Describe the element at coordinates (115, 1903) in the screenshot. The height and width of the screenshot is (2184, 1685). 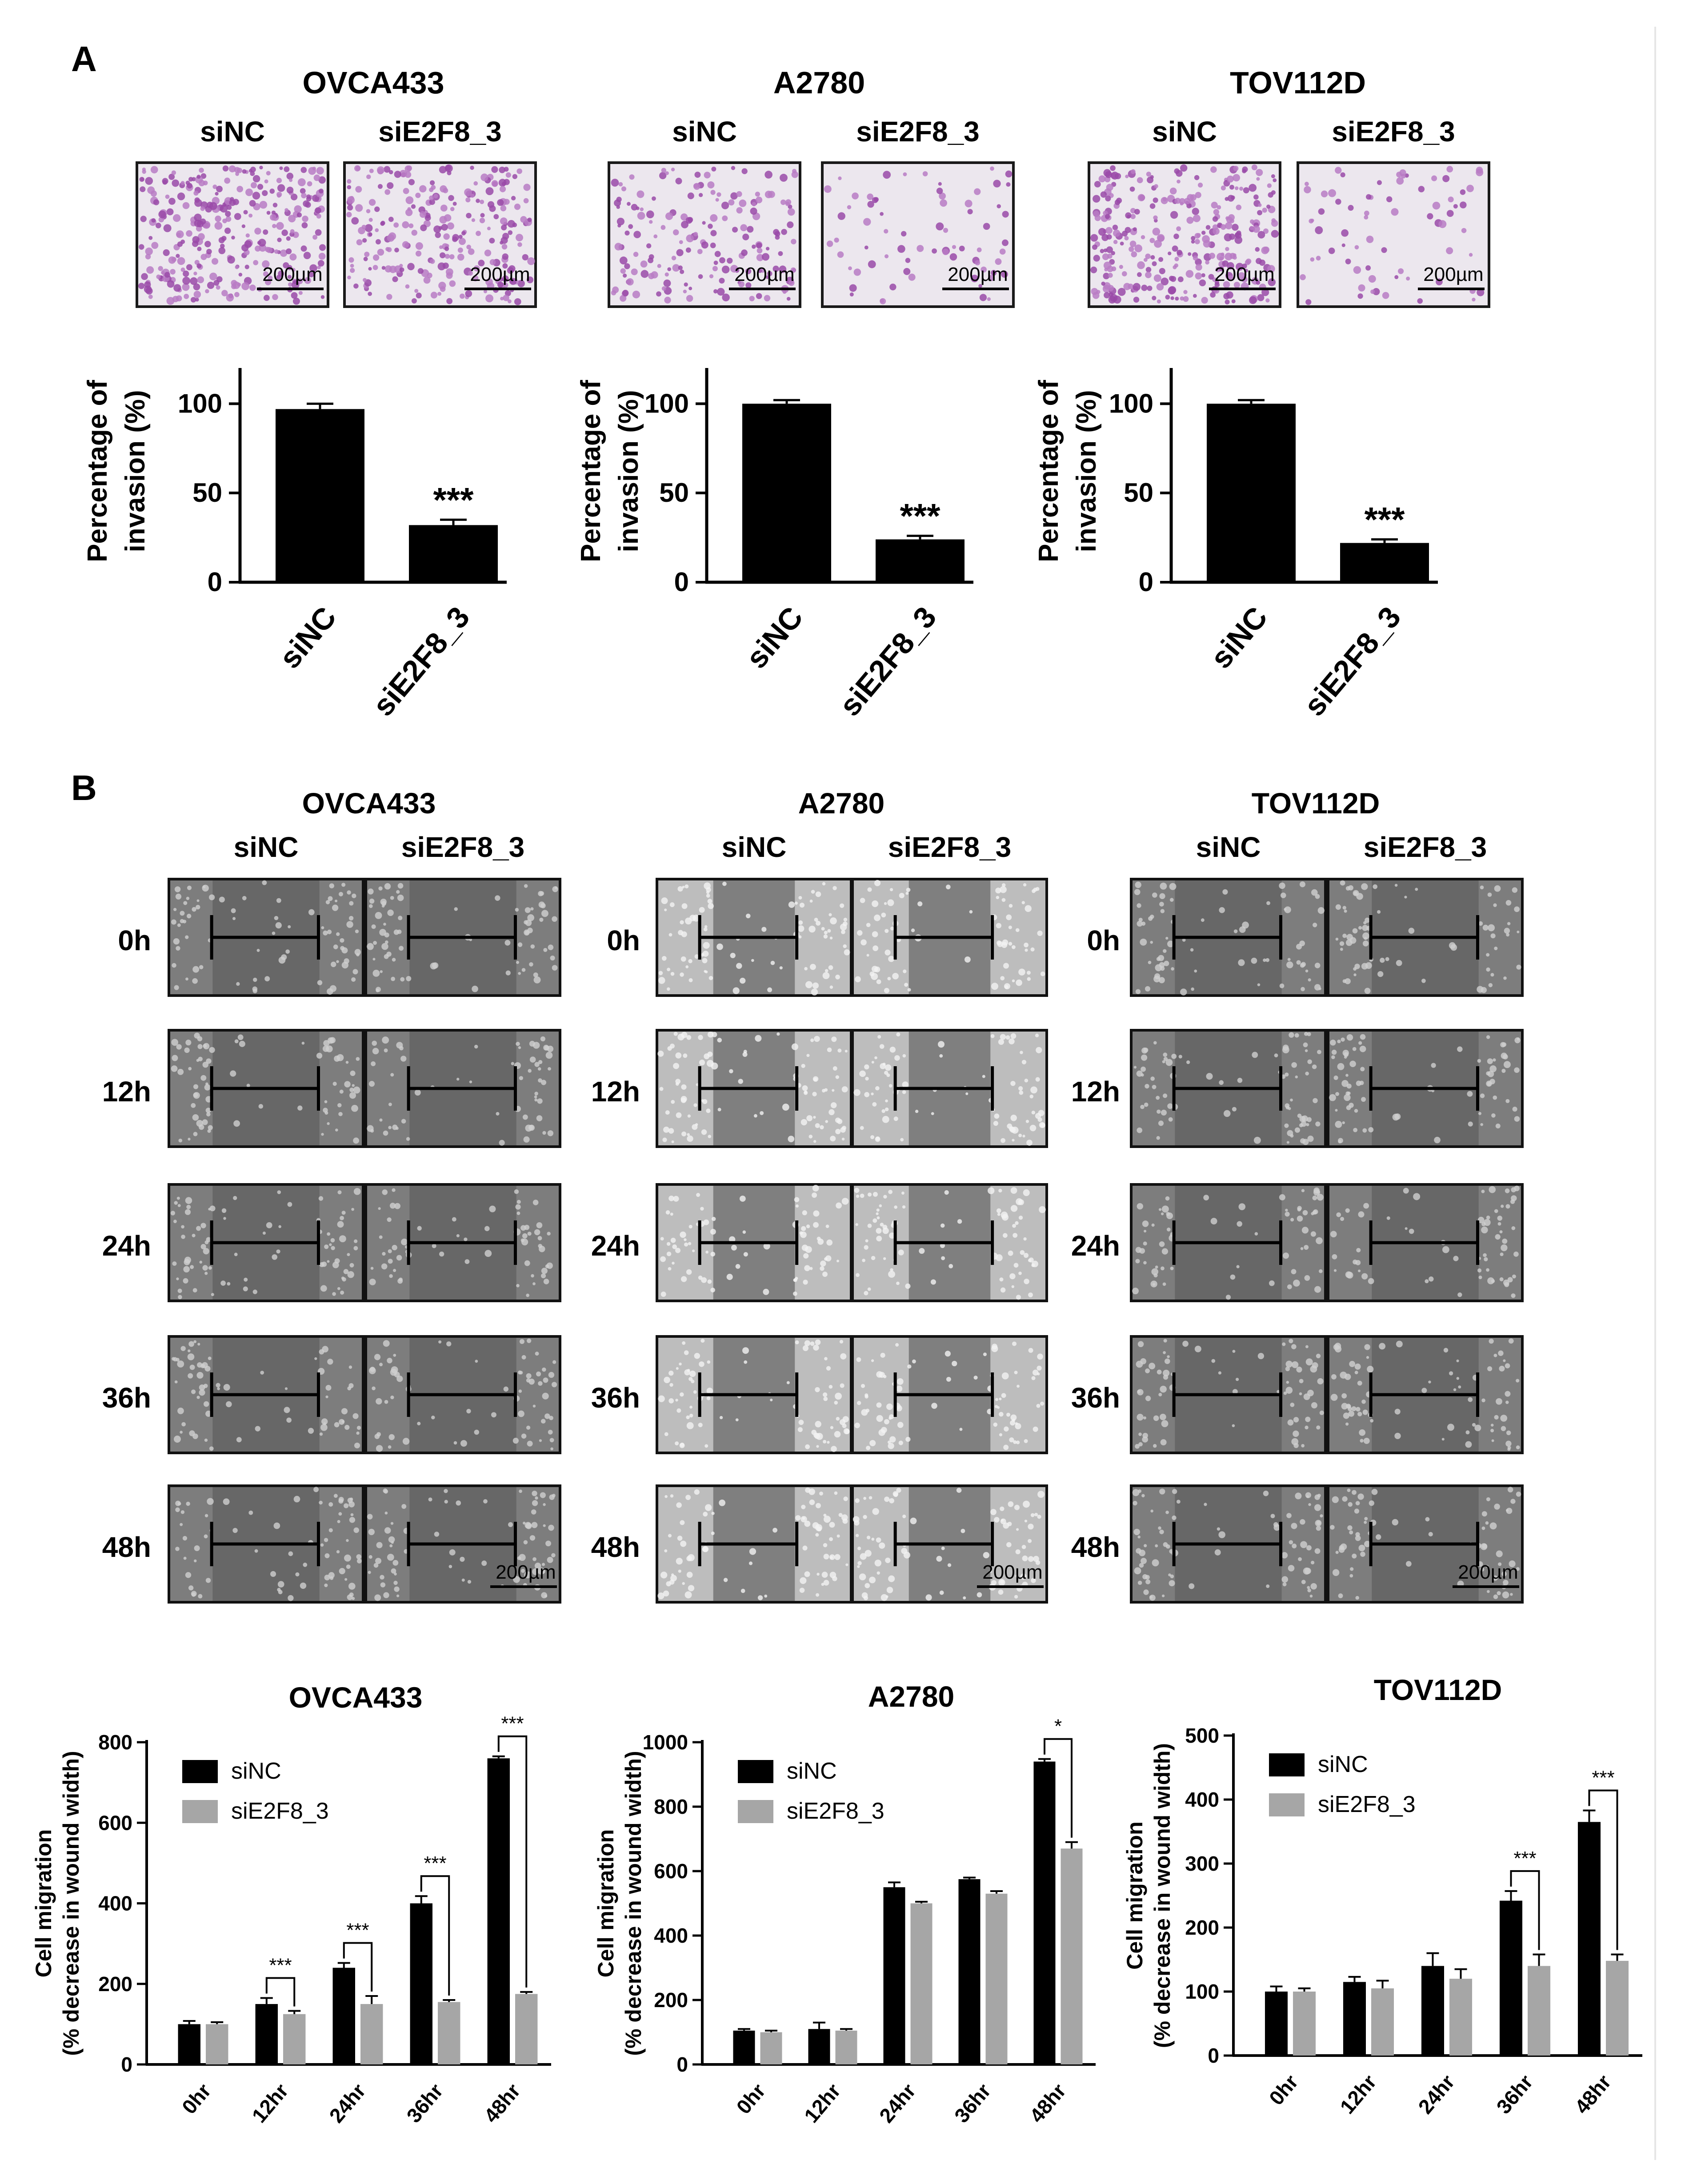
I see `mig-y-tick-label: 400` at that location.